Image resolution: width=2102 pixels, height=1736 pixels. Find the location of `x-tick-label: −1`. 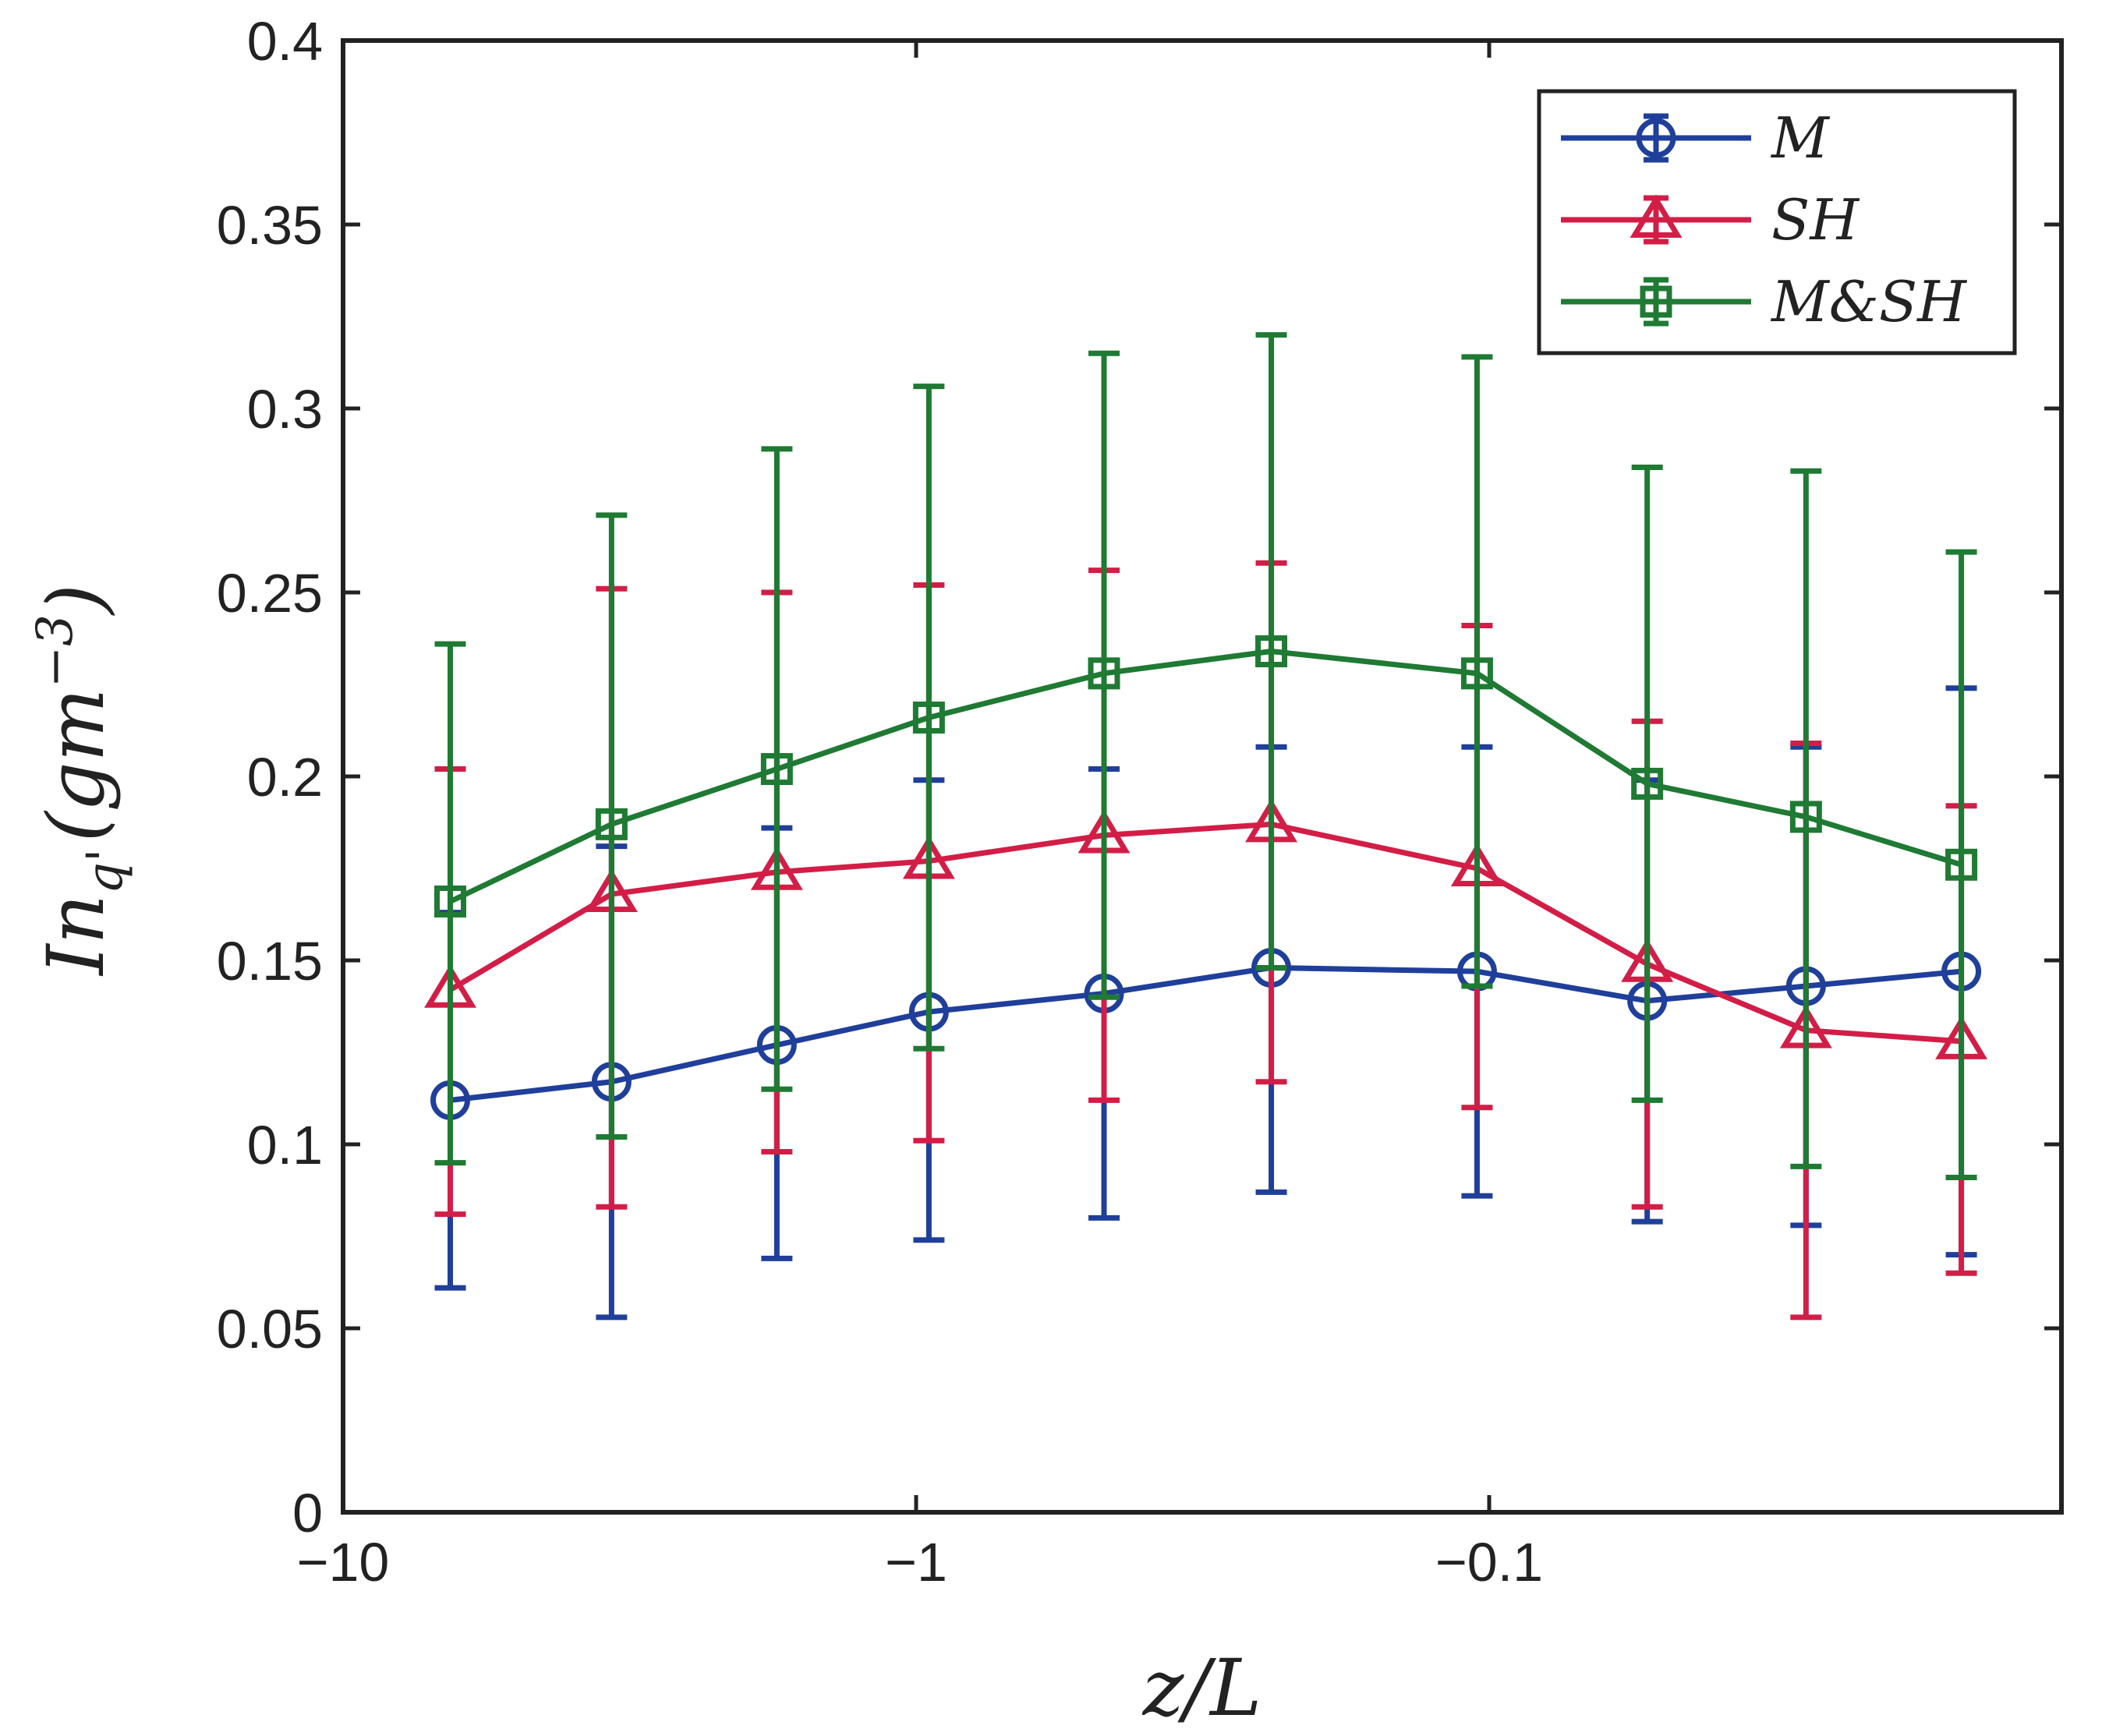

x-tick-label: −1 is located at coordinates (916, 1562).